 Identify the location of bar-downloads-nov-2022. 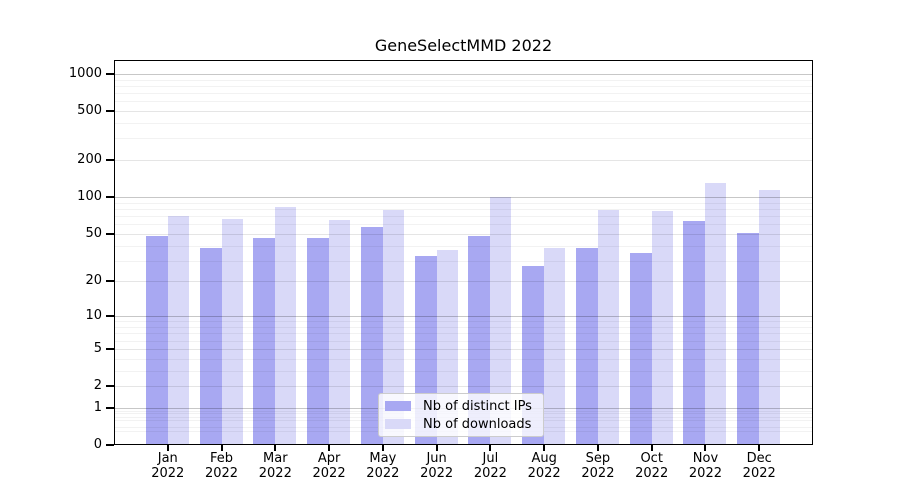
(716, 314).